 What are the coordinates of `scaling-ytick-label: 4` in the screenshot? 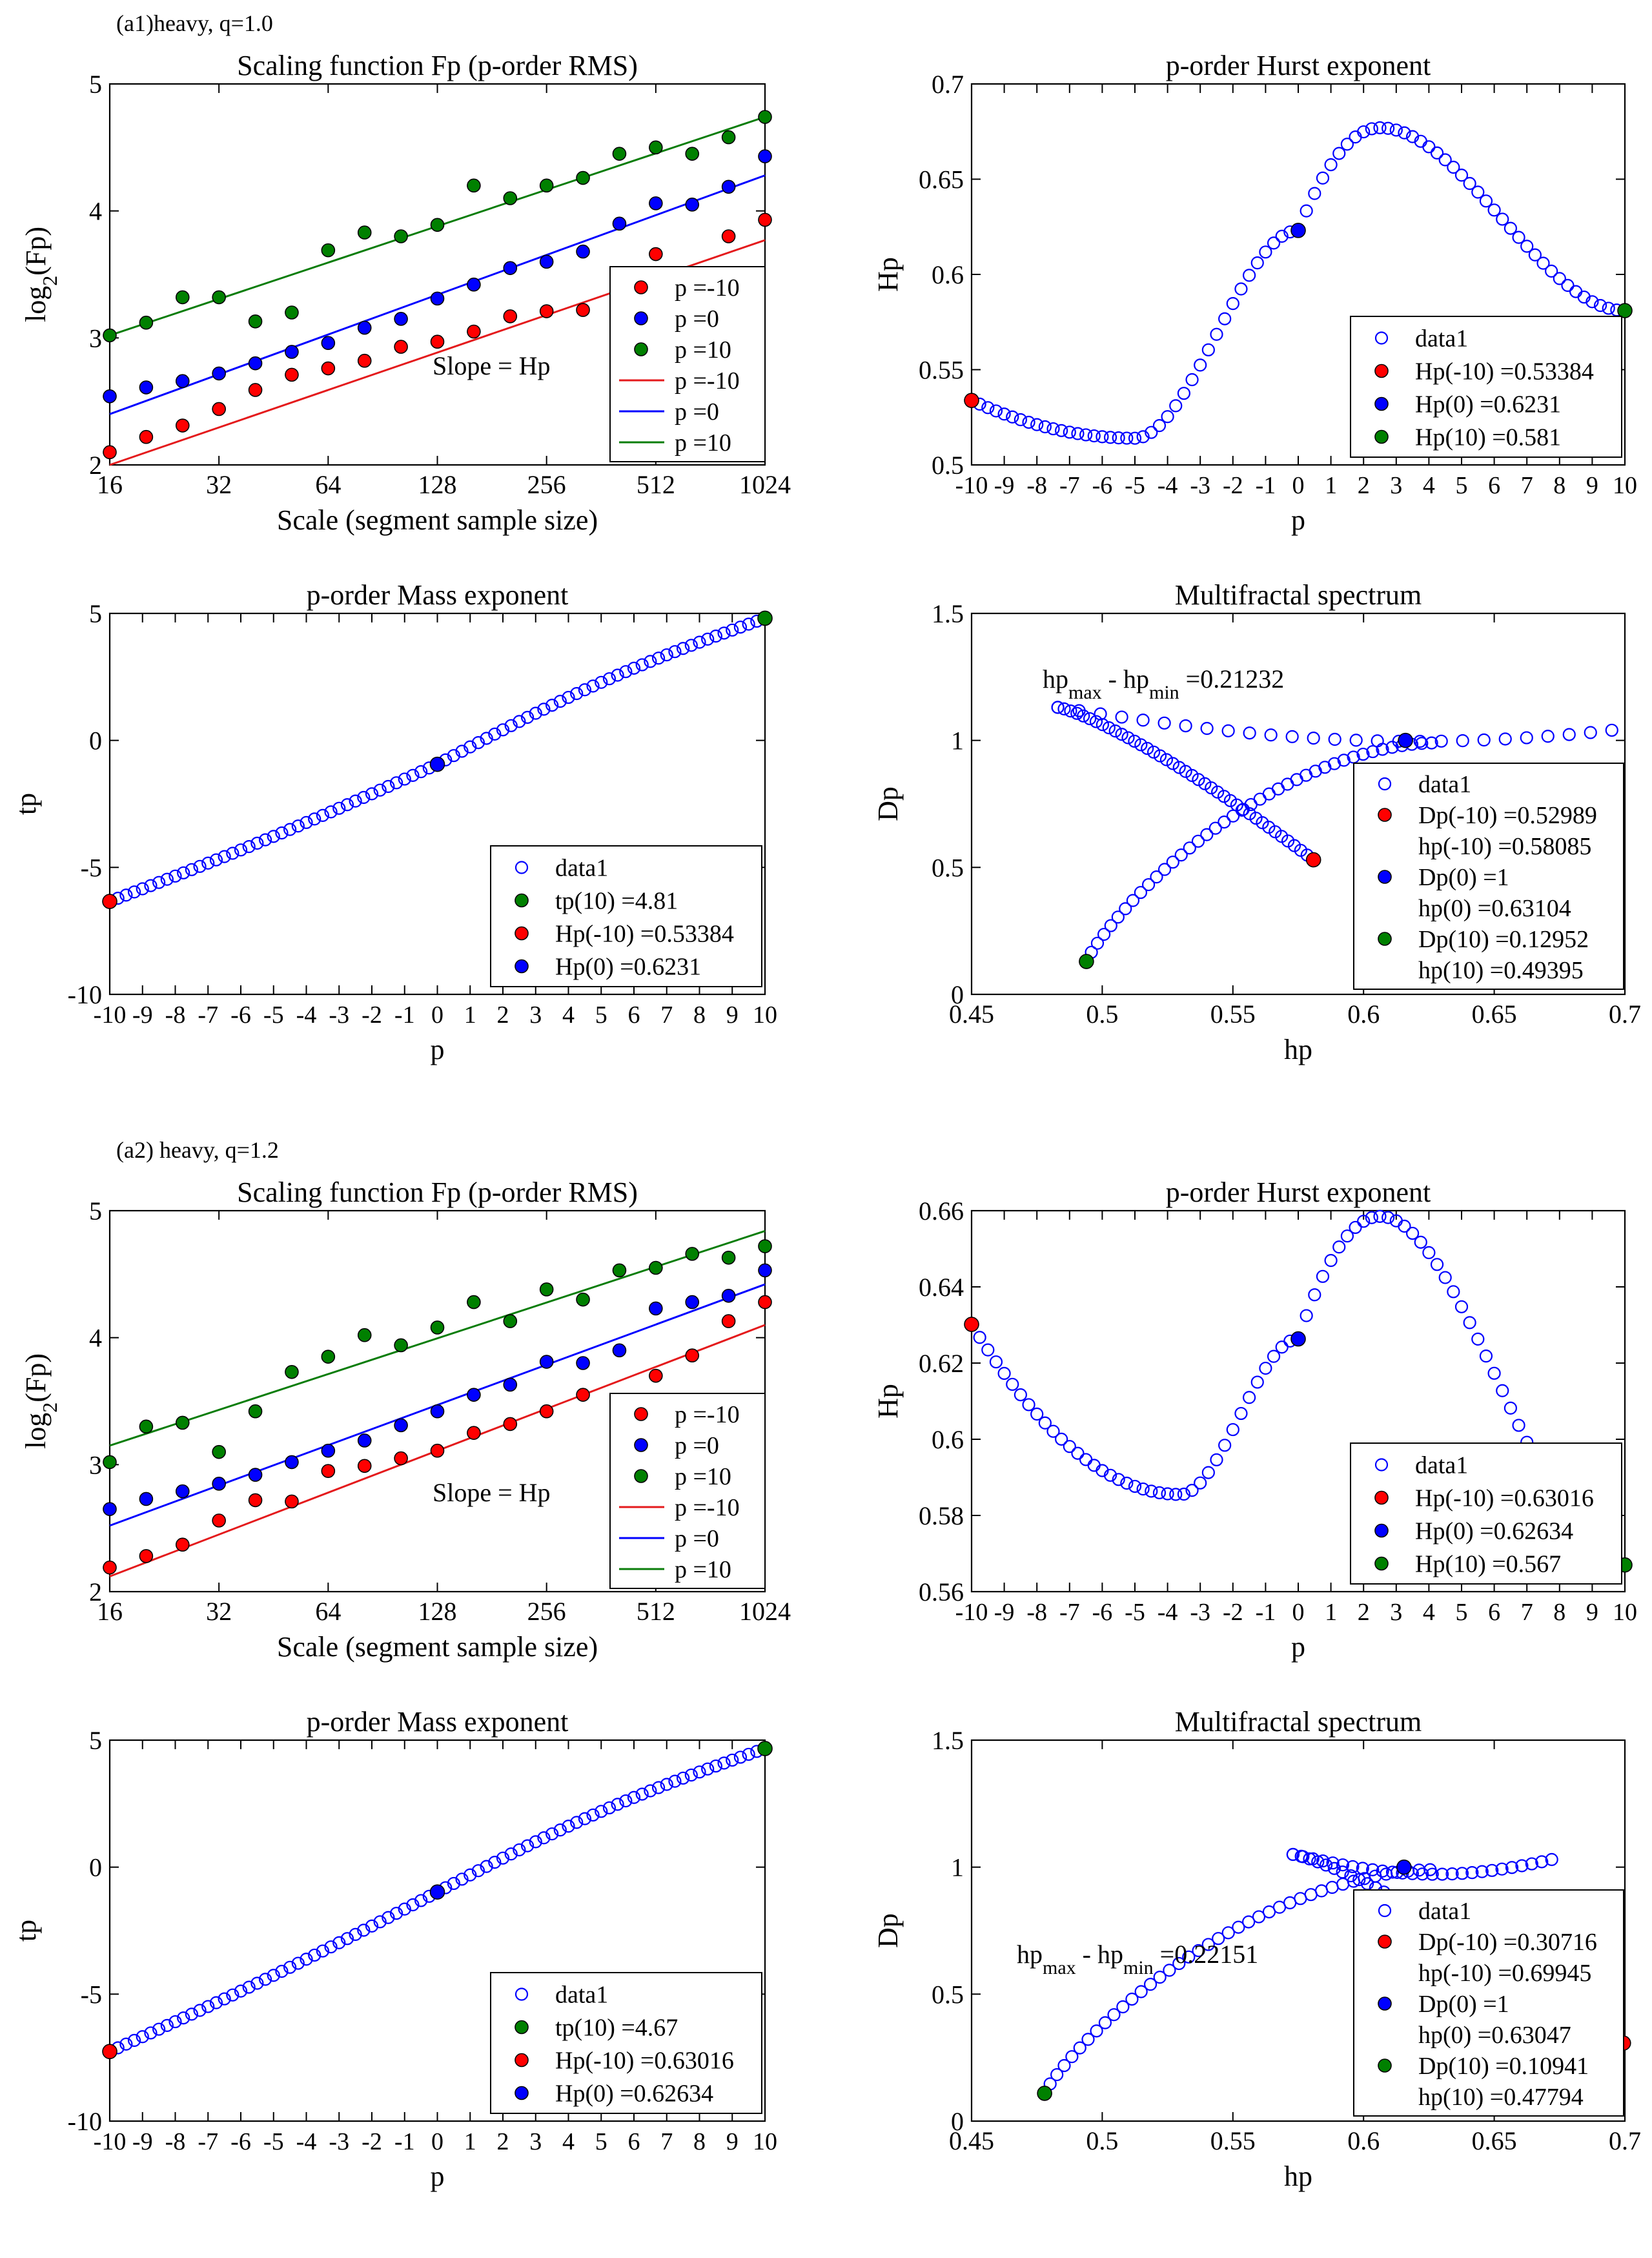 It's located at (95, 1338).